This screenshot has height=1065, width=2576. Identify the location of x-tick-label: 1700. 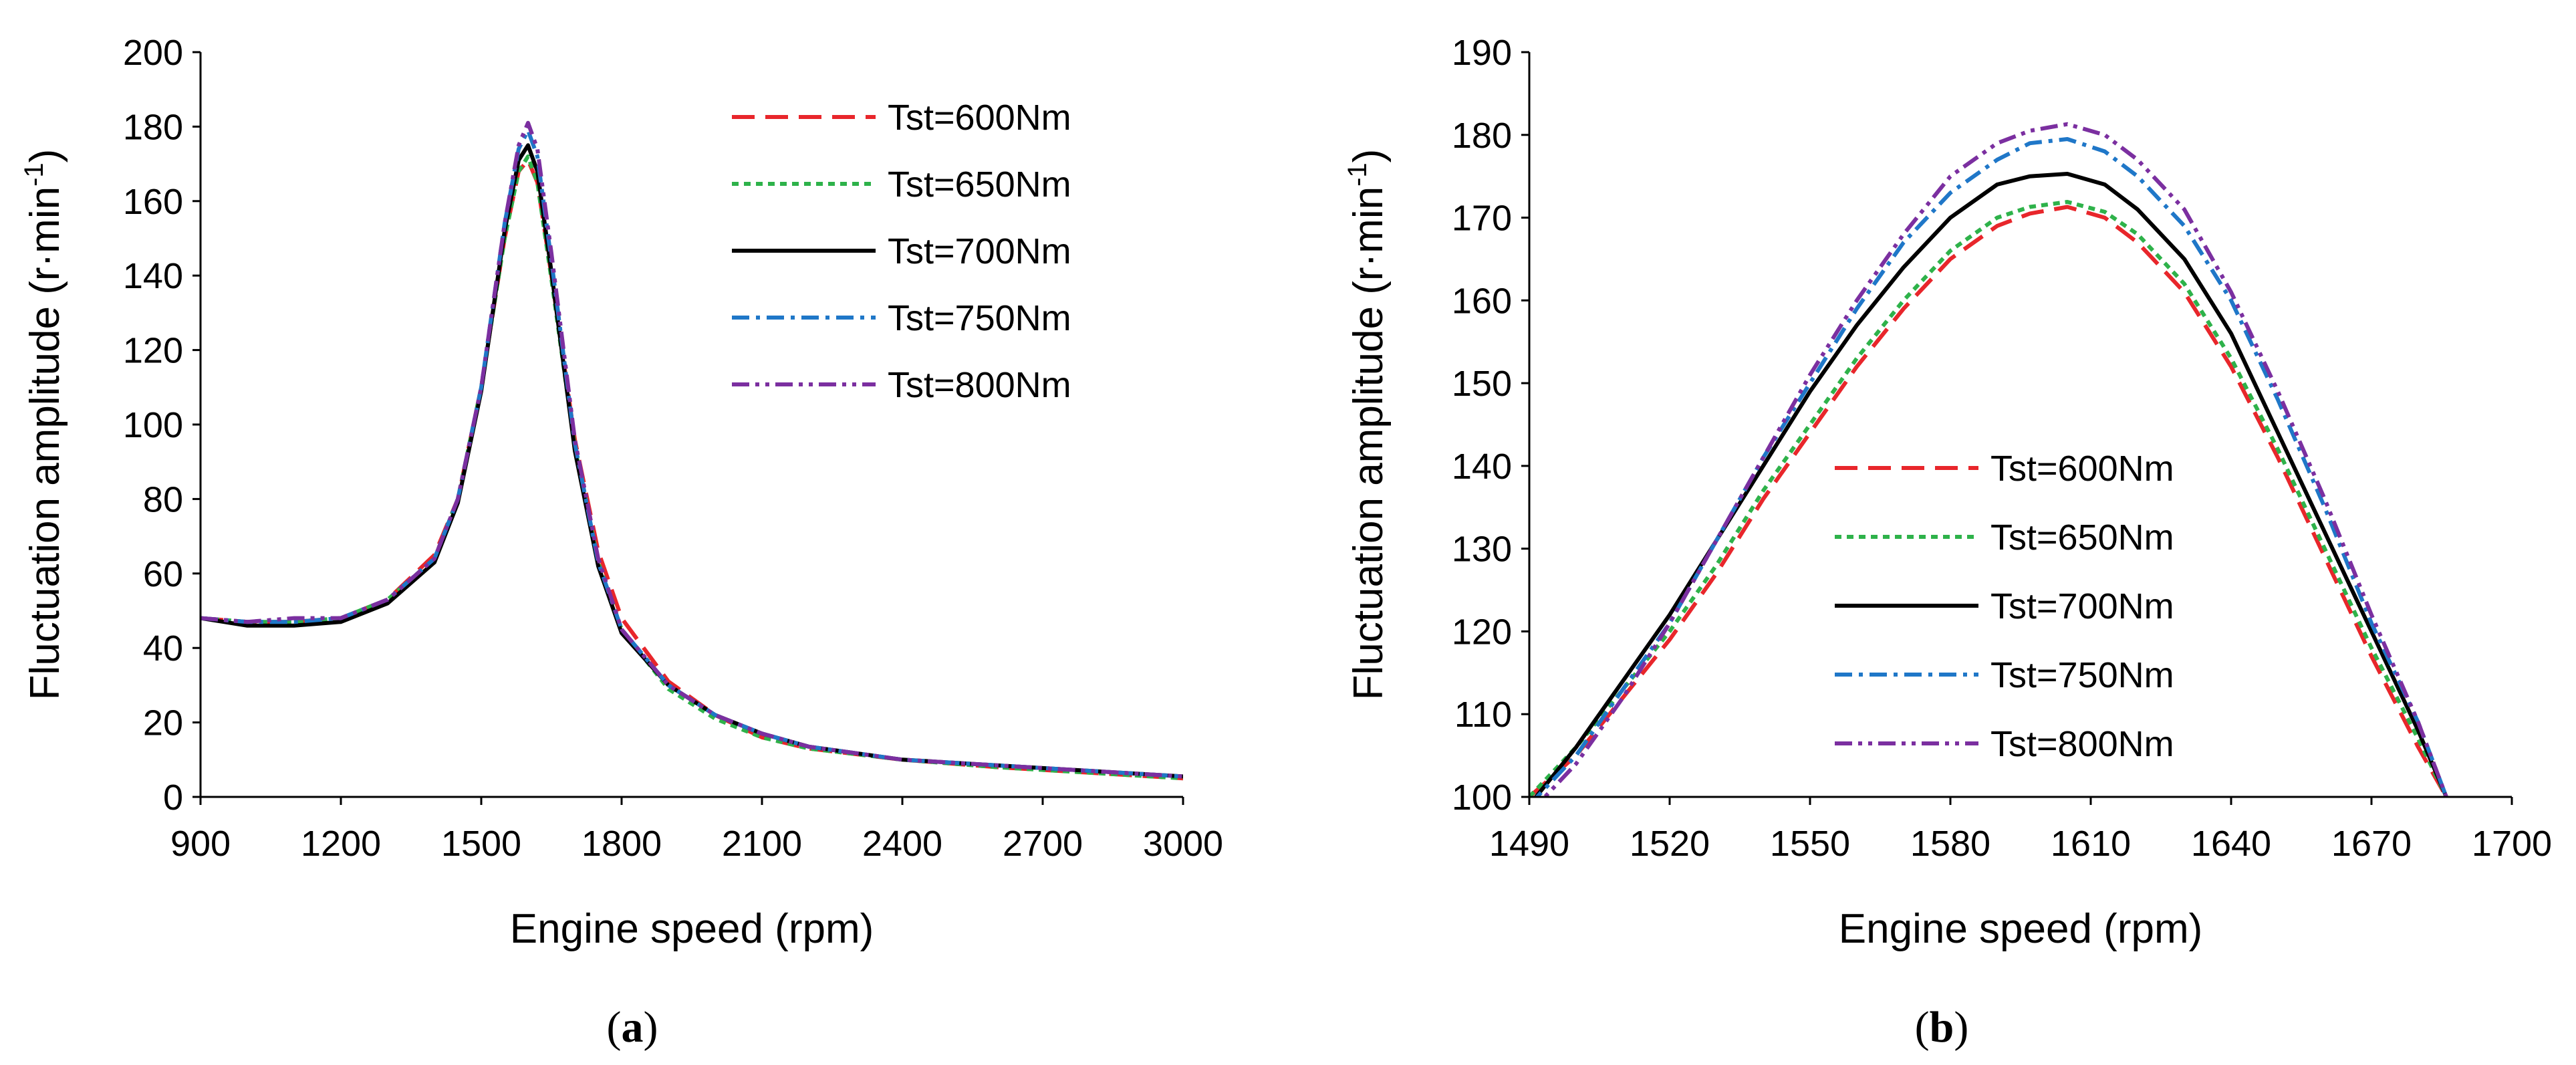
(2512, 844).